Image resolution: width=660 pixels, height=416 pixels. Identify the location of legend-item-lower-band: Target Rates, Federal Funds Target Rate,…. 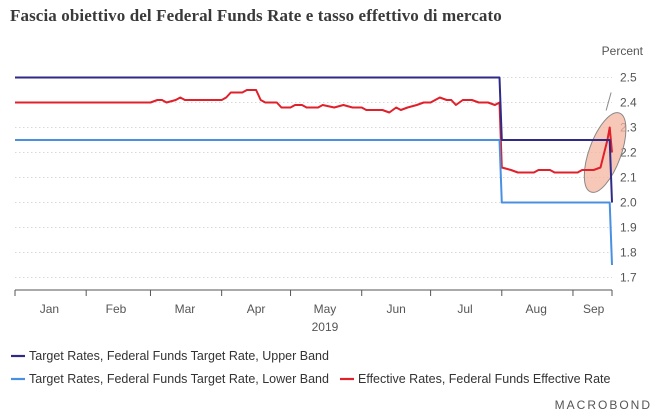
(170, 379).